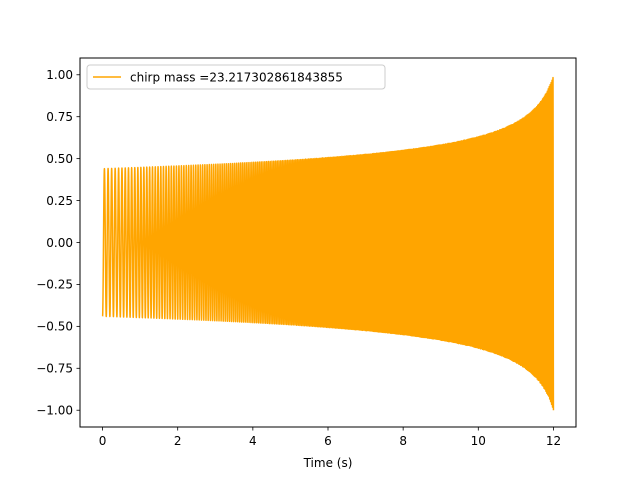 Image resolution: width=640 pixels, height=480 pixels. What do you see at coordinates (54, 285) in the screenshot?
I see `y-tick-label: −0.25` at bounding box center [54, 285].